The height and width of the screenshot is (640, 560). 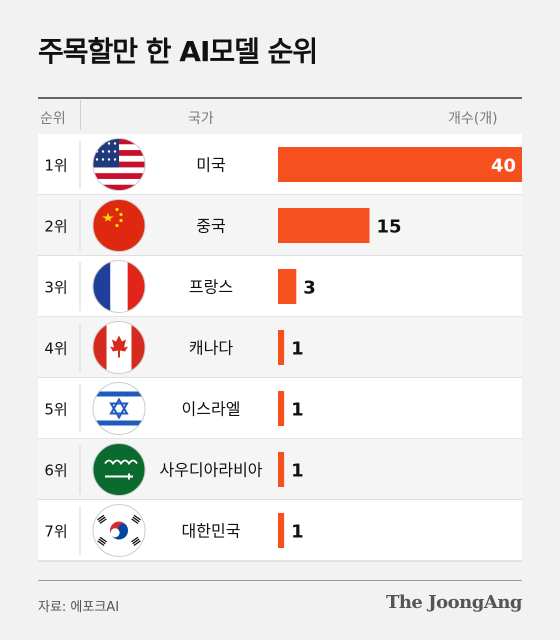 I want to click on china-flag-icon, so click(x=119, y=225).